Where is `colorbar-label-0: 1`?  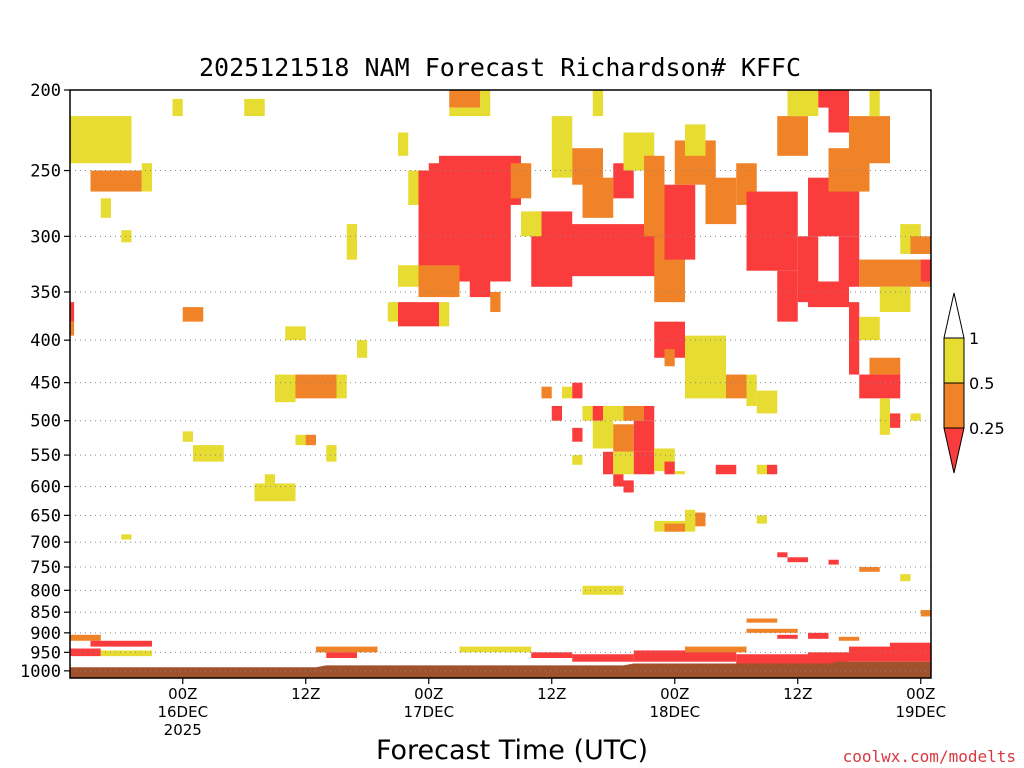
colorbar-label-0: 1 is located at coordinates (974, 338).